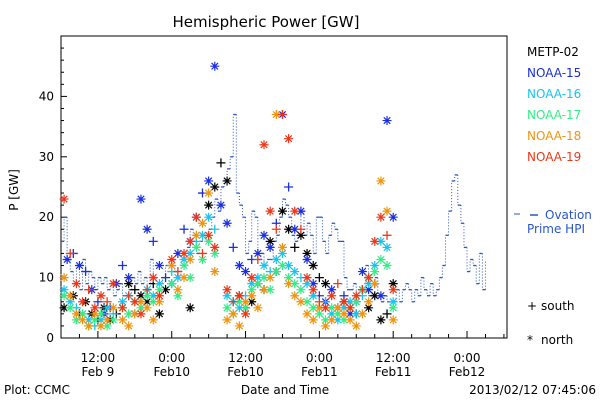 The height and width of the screenshot is (400, 600). Describe the element at coordinates (14, 190) in the screenshot. I see `y-axis-label: P [GW]` at that location.